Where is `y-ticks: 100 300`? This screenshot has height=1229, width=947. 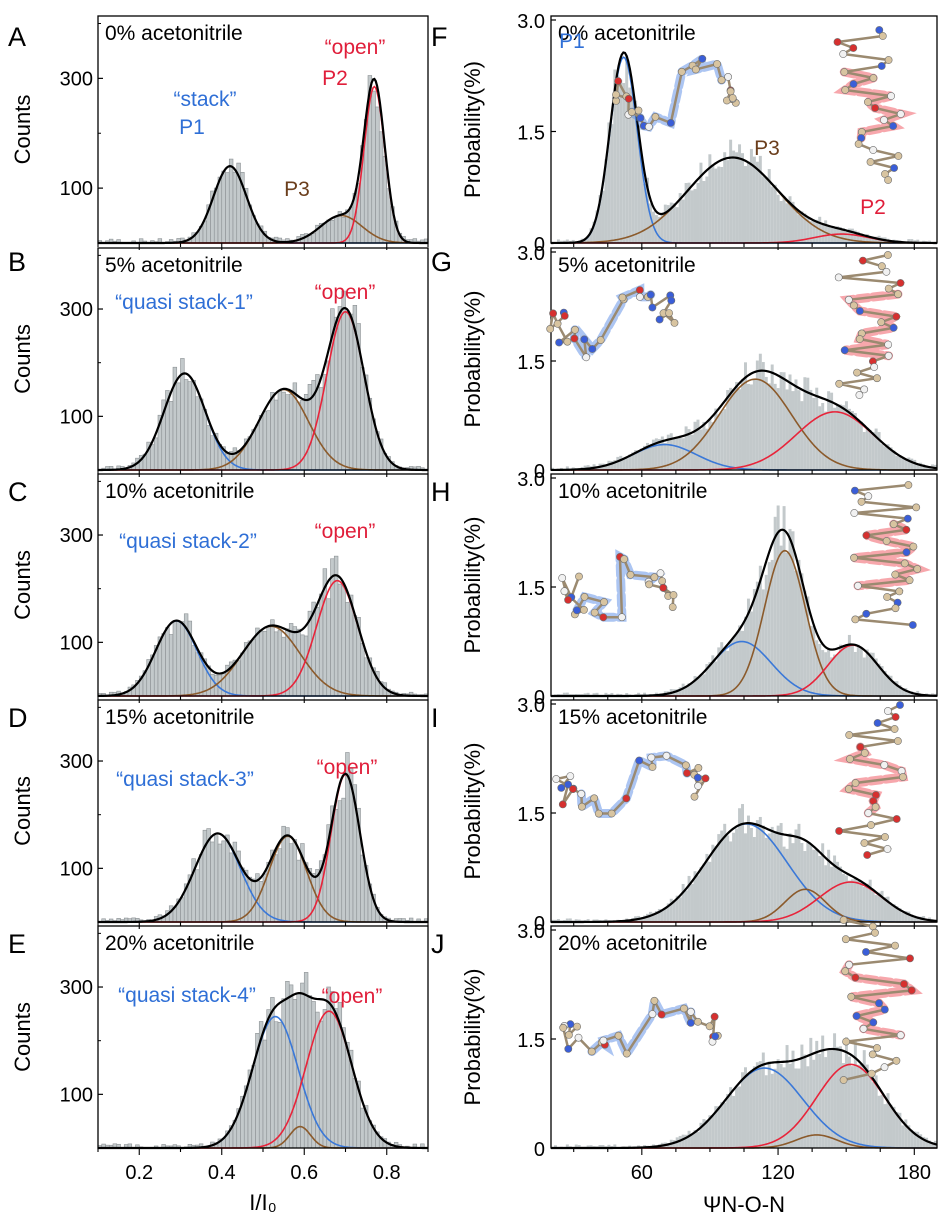 y-ticks: 100 300 is located at coordinates (81, 567).